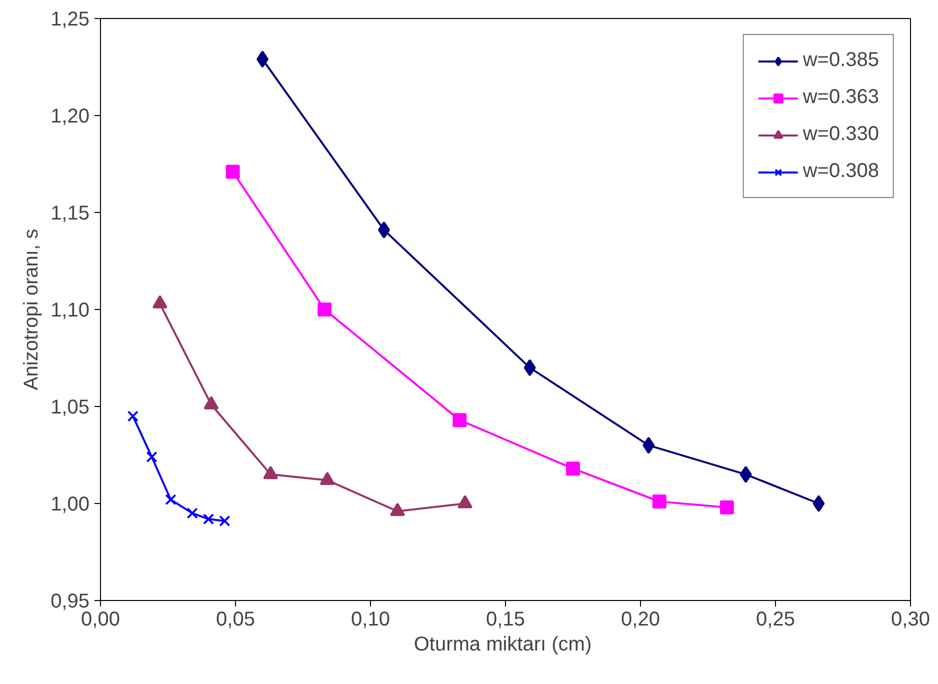 This screenshot has width=938, height=684. Describe the element at coordinates (840, 97) in the screenshot. I see `legend-label: w=0.363` at that location.